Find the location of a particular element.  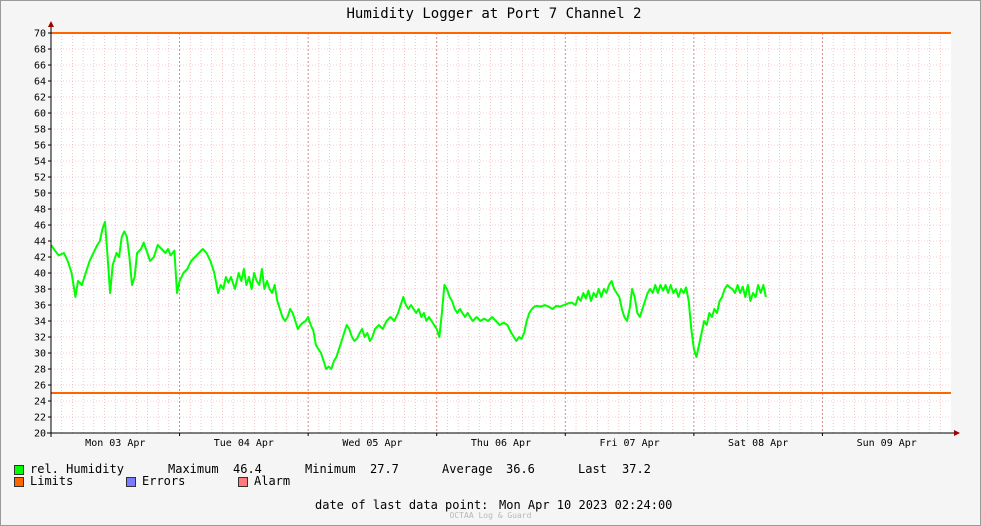

limits-legend-label: Limits is located at coordinates (52, 481).